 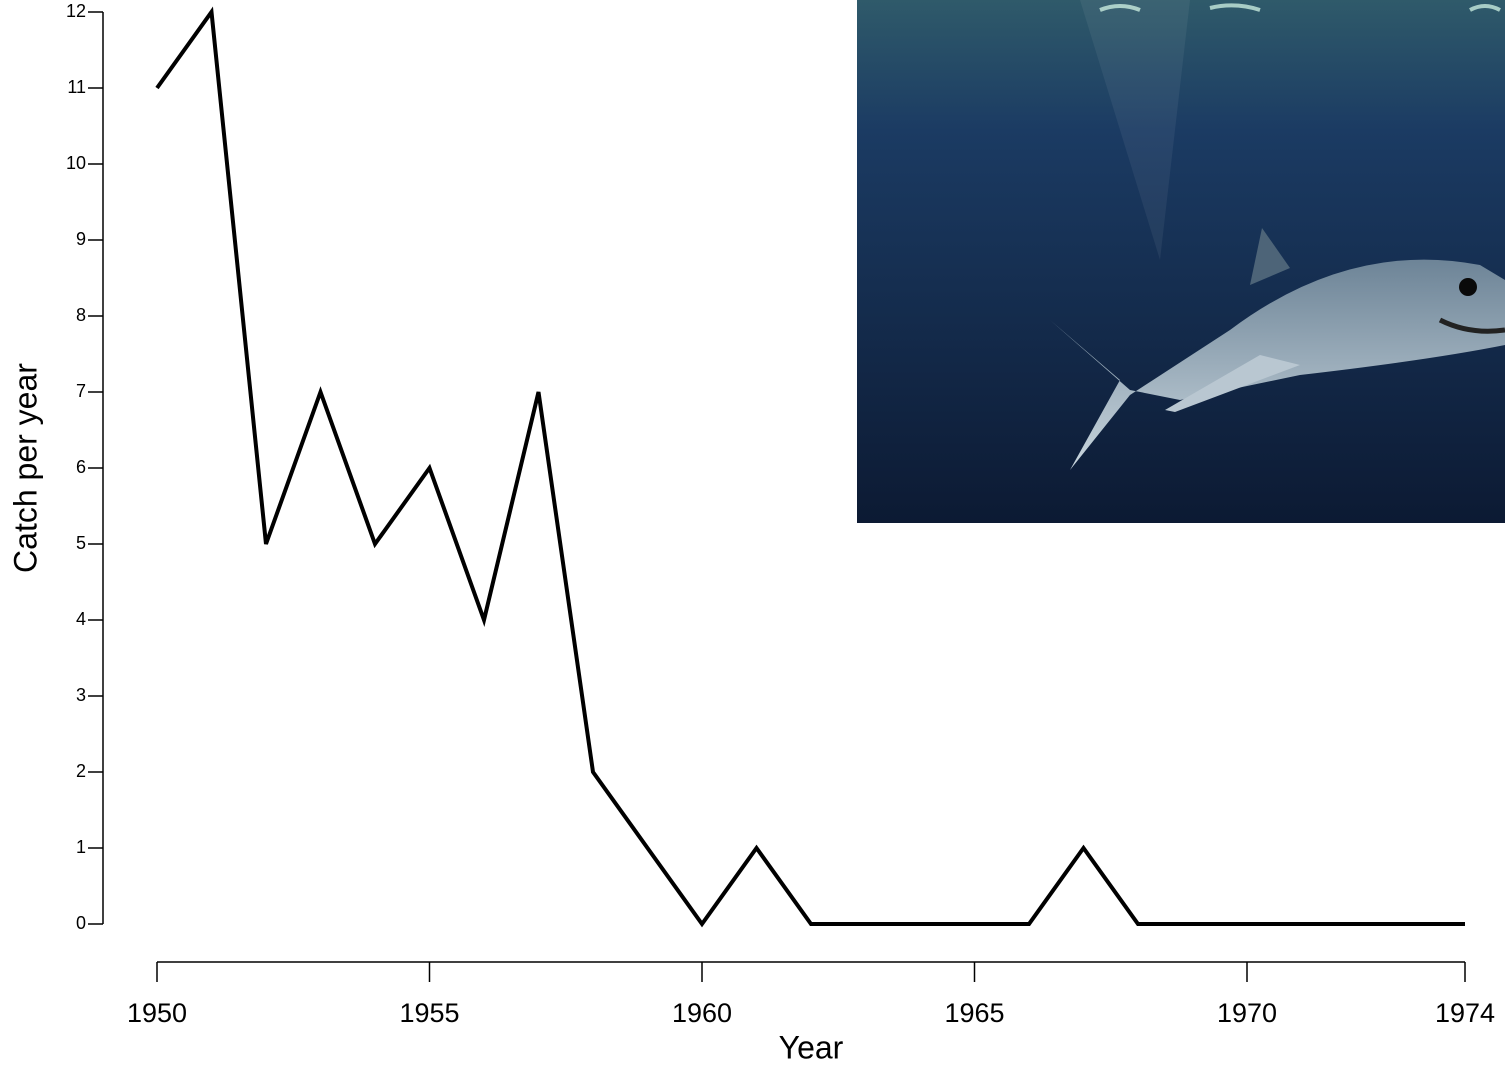 I want to click on y-tick-label: 1, so click(x=81, y=847).